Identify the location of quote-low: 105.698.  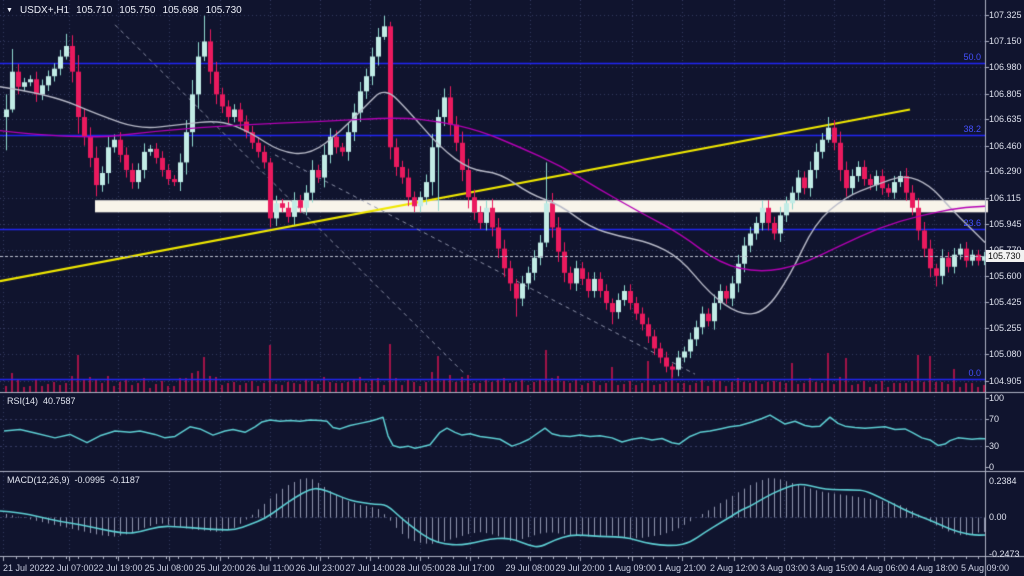
(180, 10).